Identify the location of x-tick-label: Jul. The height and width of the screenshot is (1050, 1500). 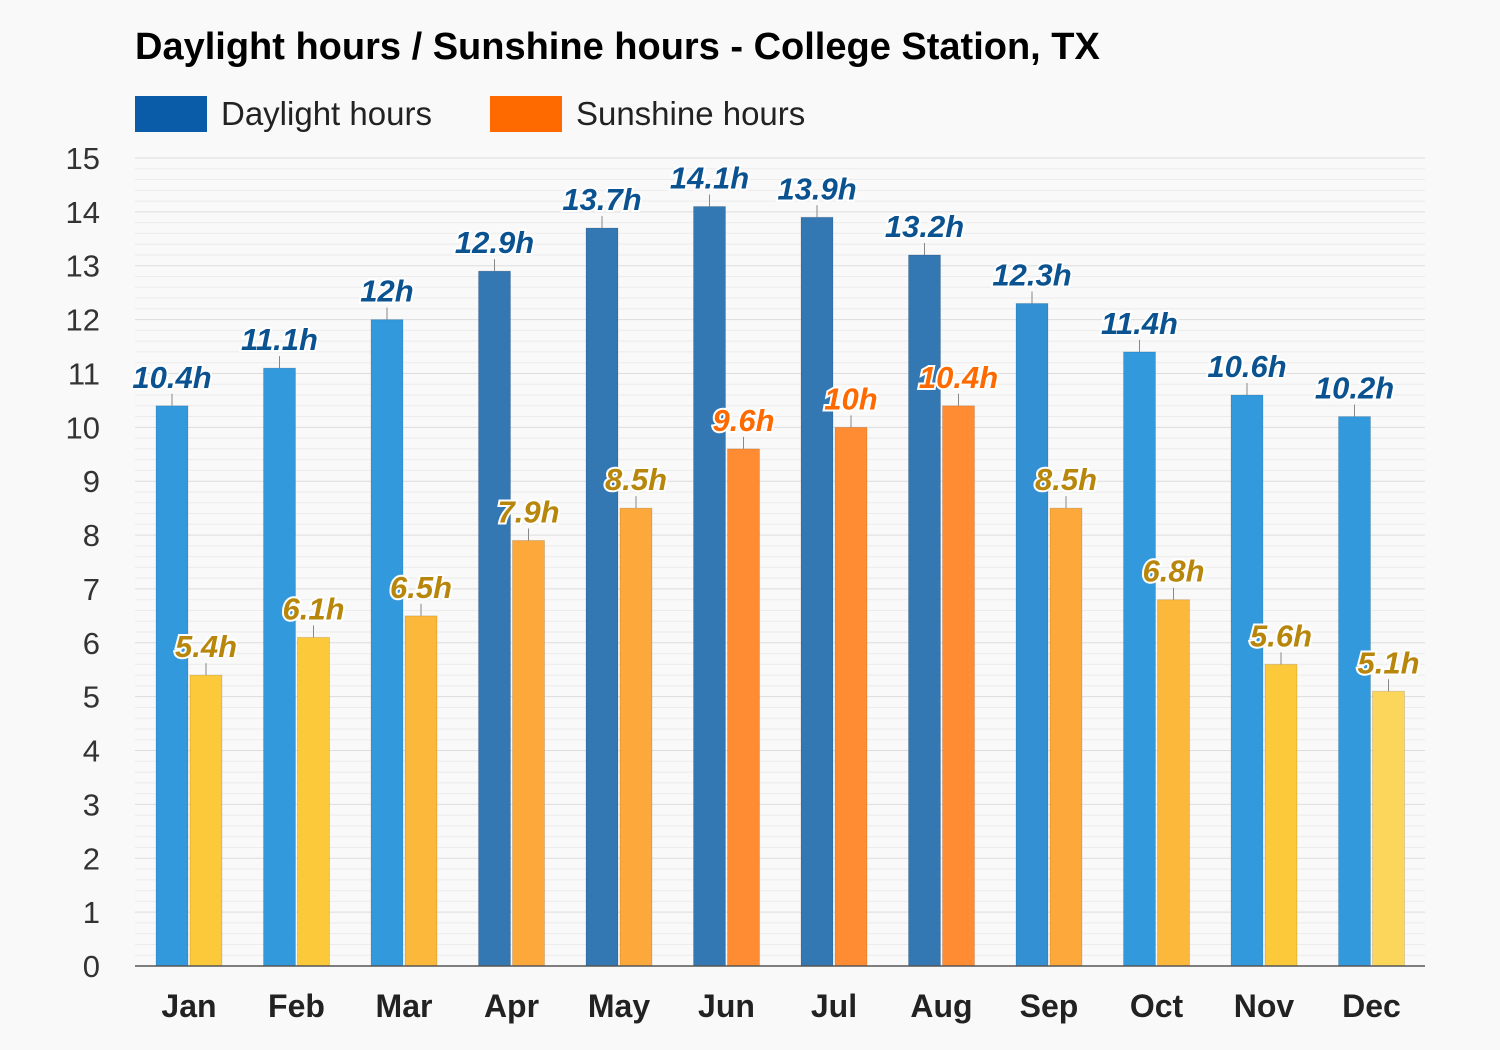
(834, 1006).